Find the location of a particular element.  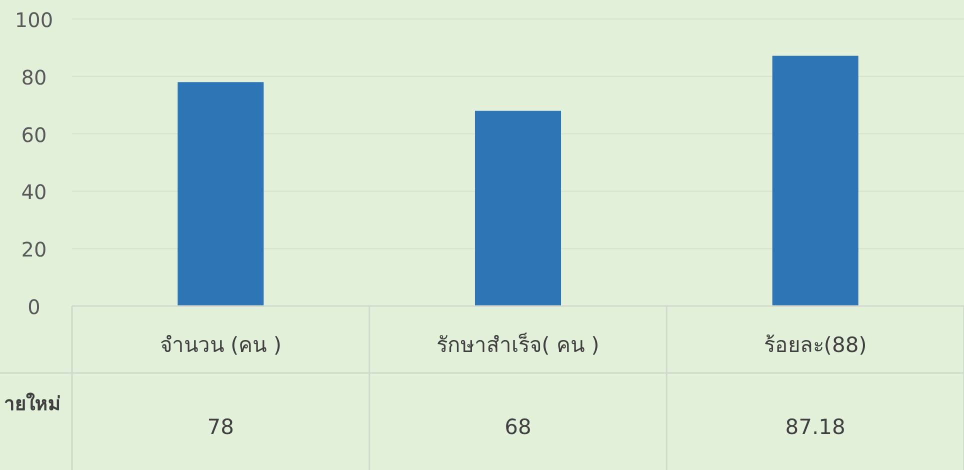

y-tick-label: 60 is located at coordinates (34, 134).